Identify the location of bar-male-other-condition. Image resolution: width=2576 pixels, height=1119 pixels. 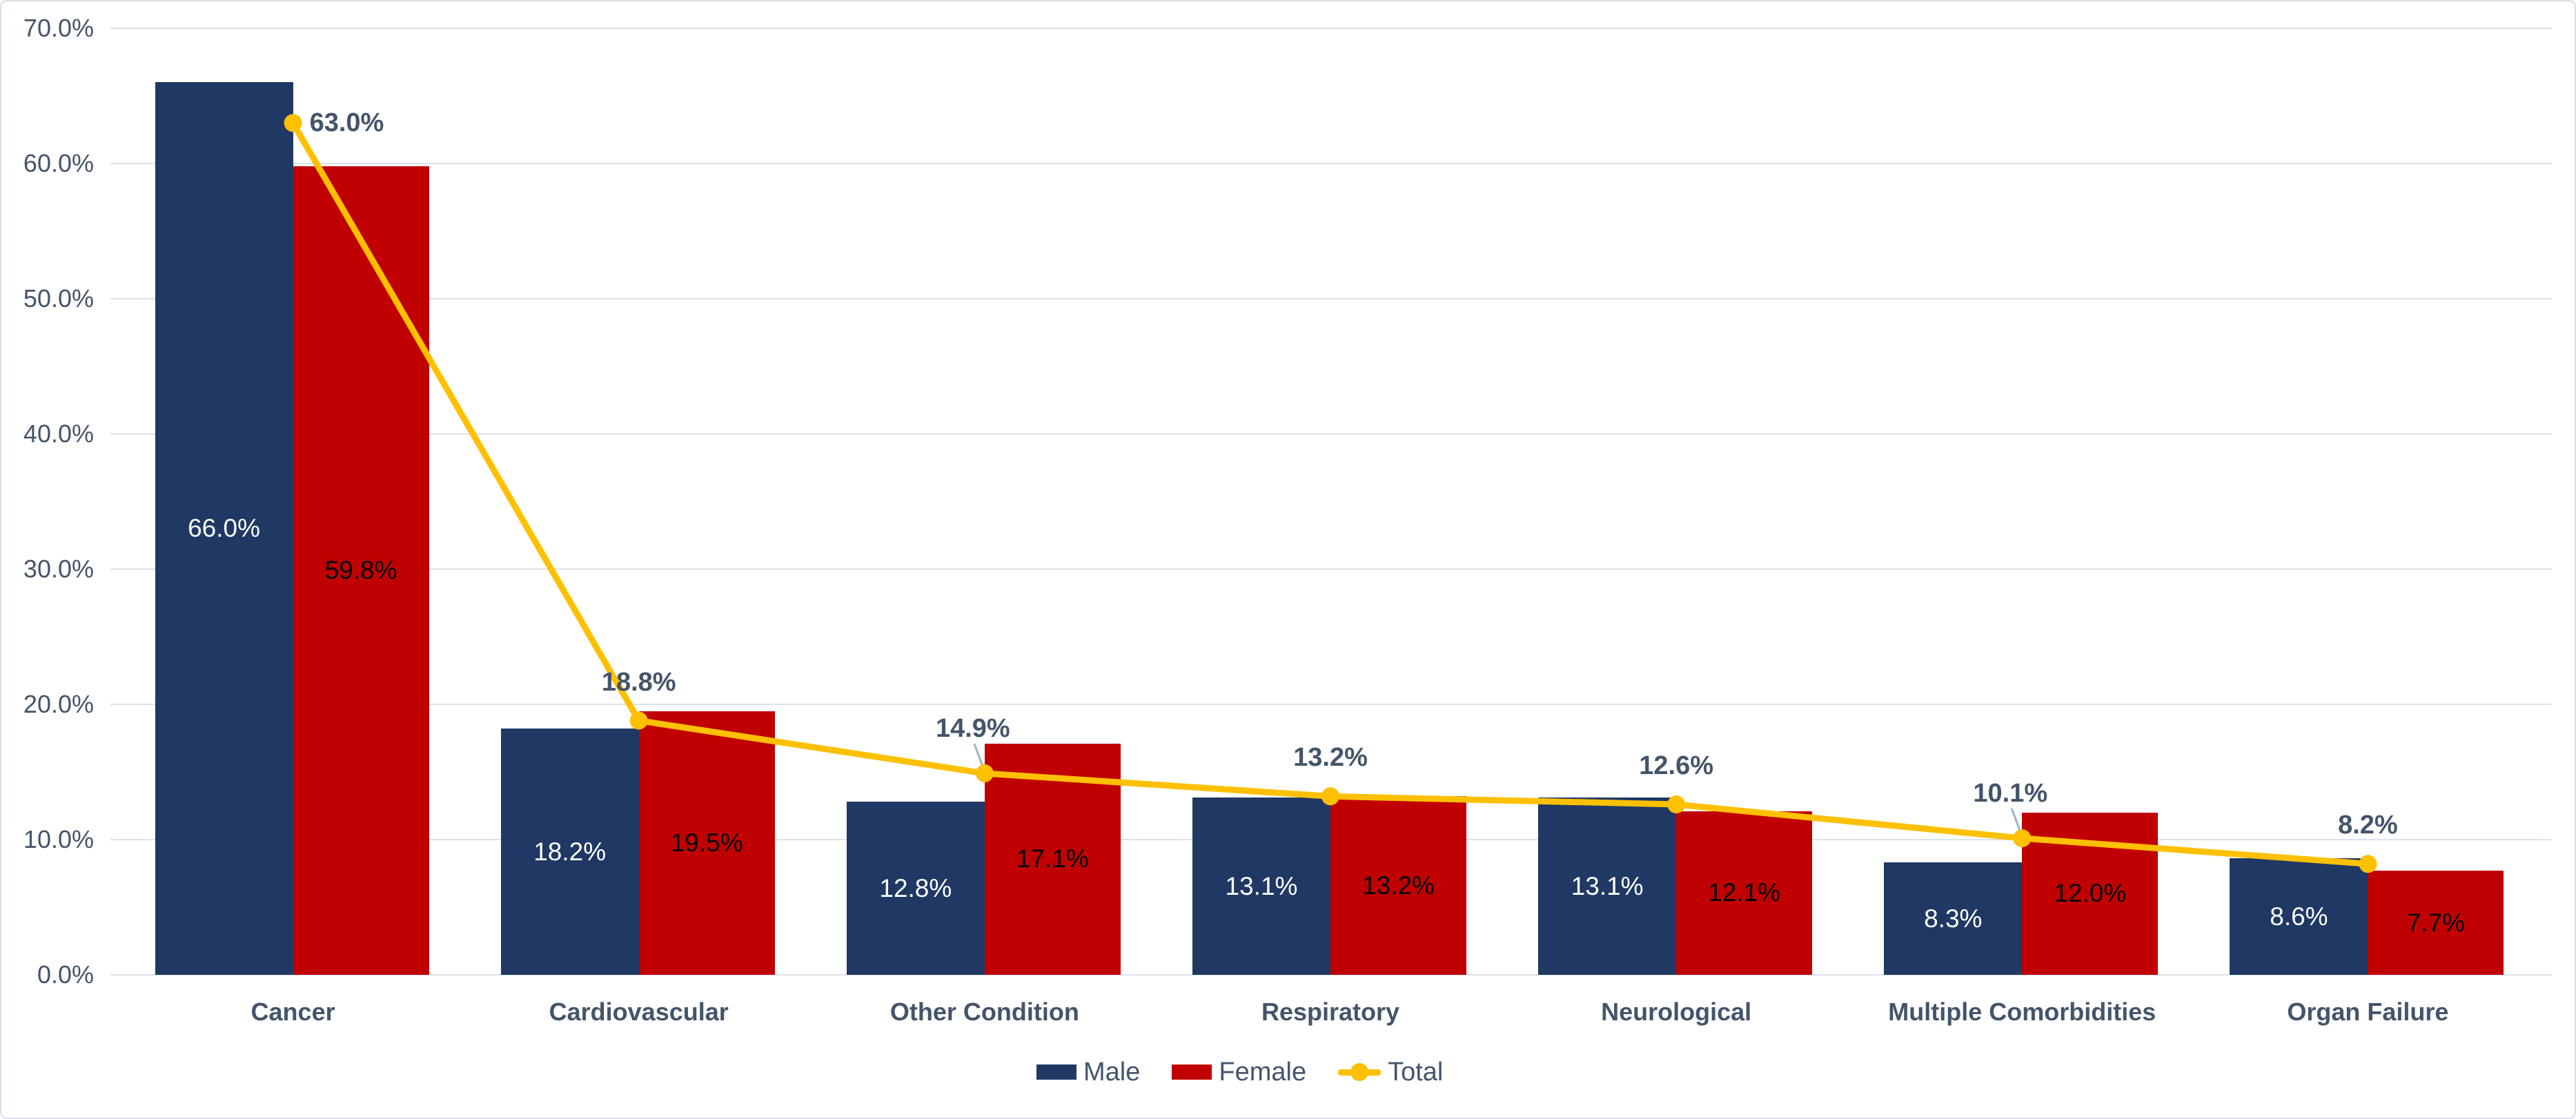
(915, 888).